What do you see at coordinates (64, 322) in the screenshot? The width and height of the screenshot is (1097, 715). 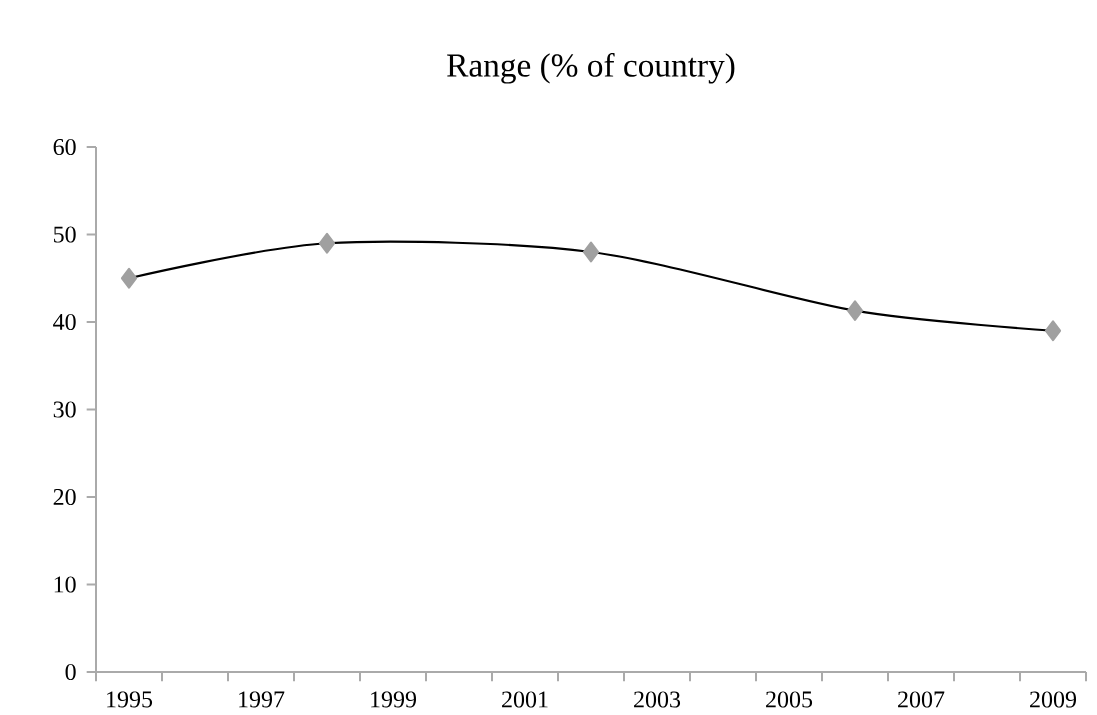 I see `y-tick-label: 40` at bounding box center [64, 322].